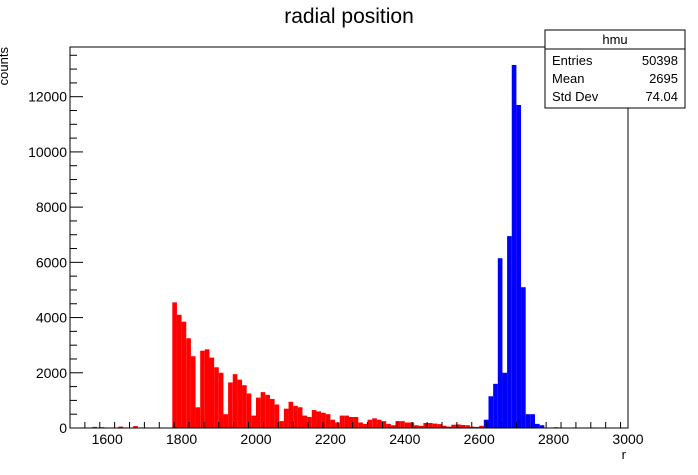 The width and height of the screenshot is (698, 475). I want to click on y-tick-label: 0, so click(63, 428).